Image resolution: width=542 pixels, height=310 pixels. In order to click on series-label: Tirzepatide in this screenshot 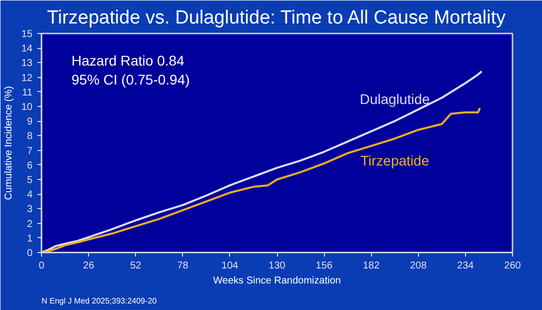, I will do `click(395, 160)`.